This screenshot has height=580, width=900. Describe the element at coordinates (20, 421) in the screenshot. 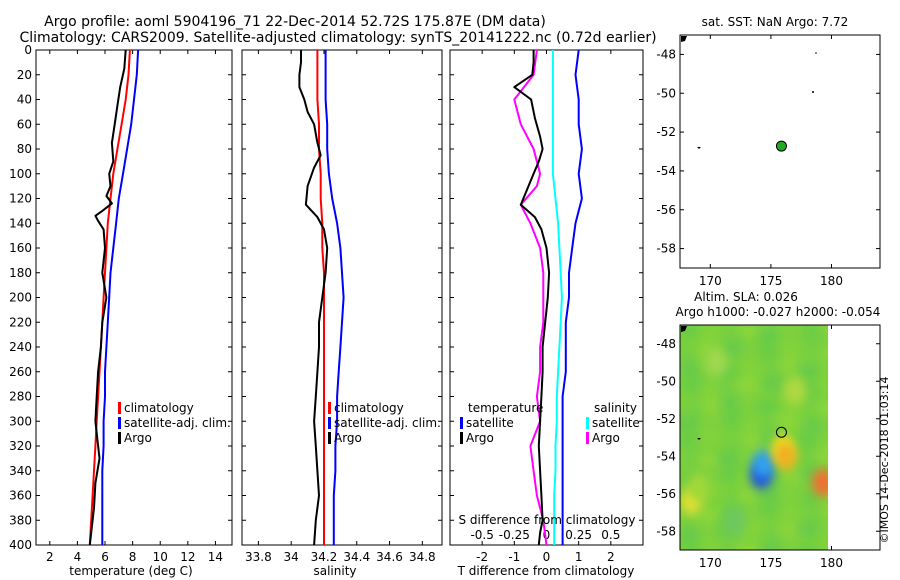

I see `depth-tick-label: 300` at that location.